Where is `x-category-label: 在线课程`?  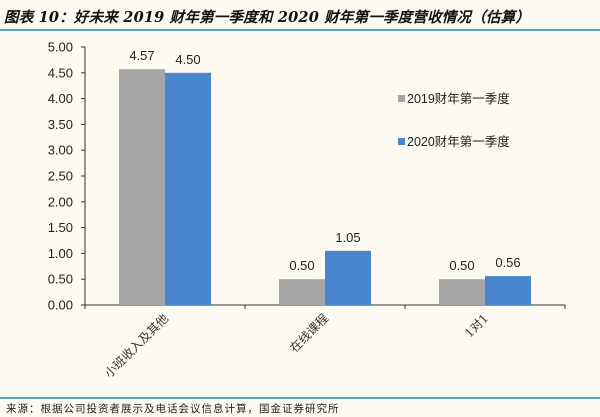
x-category-label: 在线课程 is located at coordinates (309, 333).